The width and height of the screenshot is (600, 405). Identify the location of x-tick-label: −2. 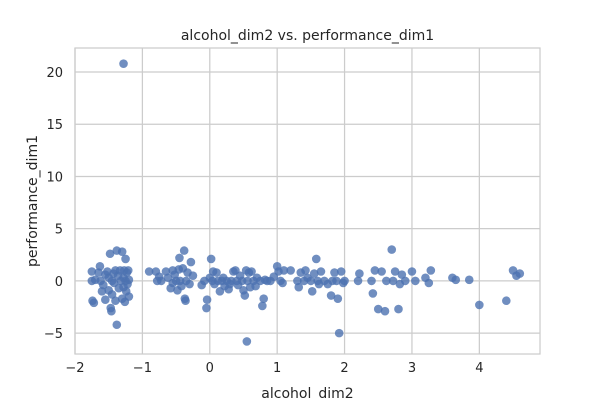
(74, 368).